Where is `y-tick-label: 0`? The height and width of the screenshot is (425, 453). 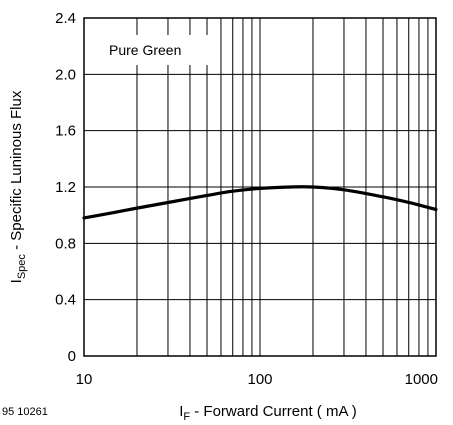 y-tick-label: 0 is located at coordinates (72, 356).